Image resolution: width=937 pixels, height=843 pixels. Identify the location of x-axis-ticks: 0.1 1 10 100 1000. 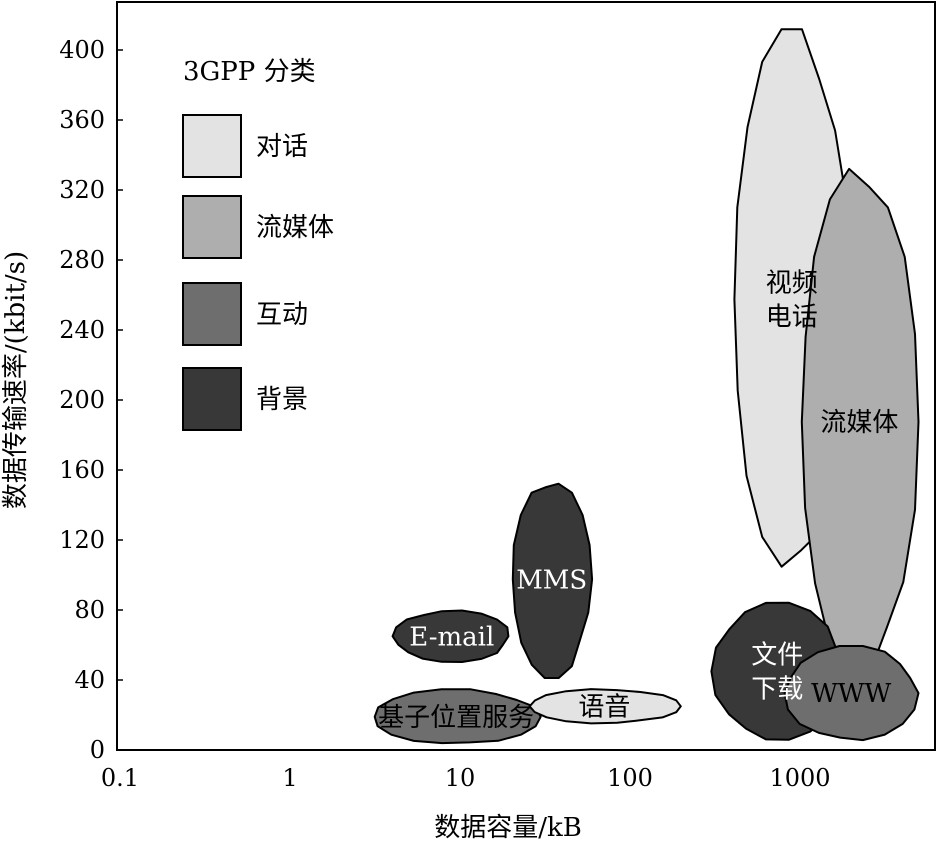
(466, 778).